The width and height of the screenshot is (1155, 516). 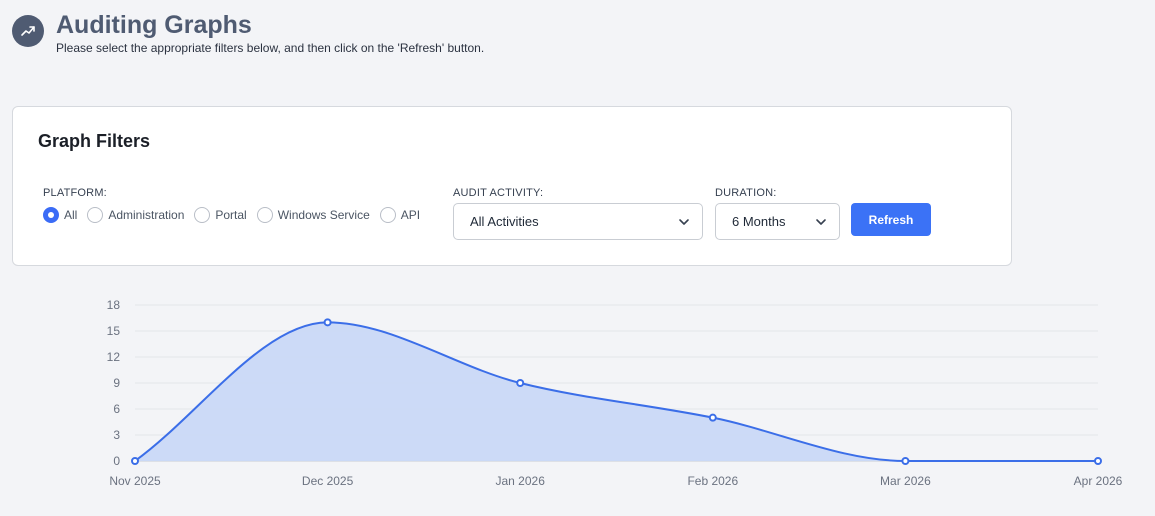 I want to click on x-tick-label: Mar 2026, so click(x=905, y=481).